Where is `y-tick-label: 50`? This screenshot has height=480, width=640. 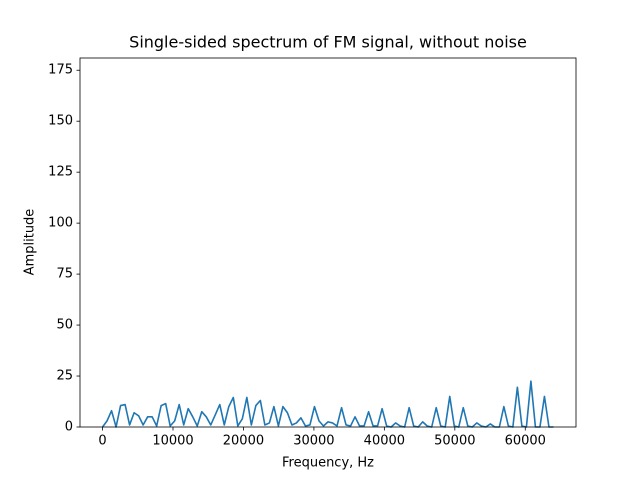 y-tick-label: 50 is located at coordinates (64, 325).